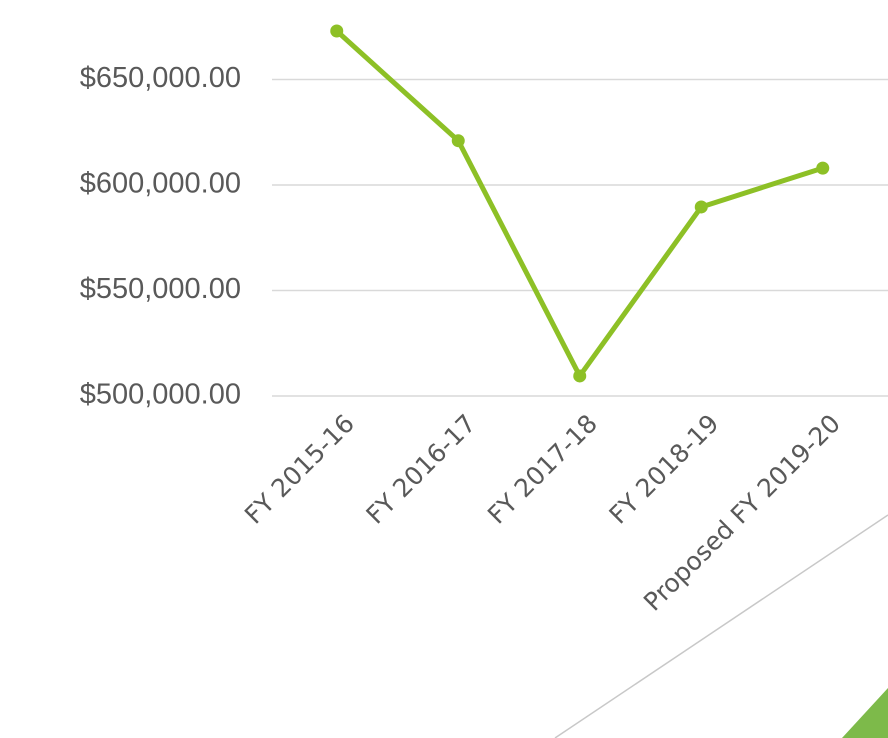 The width and height of the screenshot is (888, 738). I want to click on y-tick-label: $650,000.00, so click(160, 78).